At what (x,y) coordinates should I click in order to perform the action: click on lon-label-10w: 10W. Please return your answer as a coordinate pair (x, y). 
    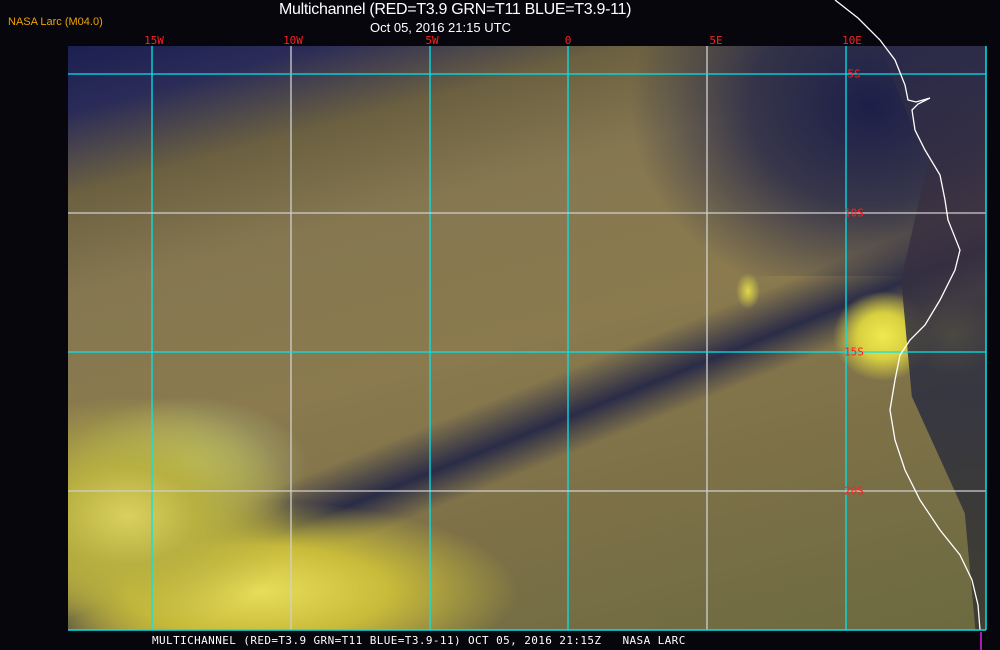
    Looking at the image, I should click on (293, 40).